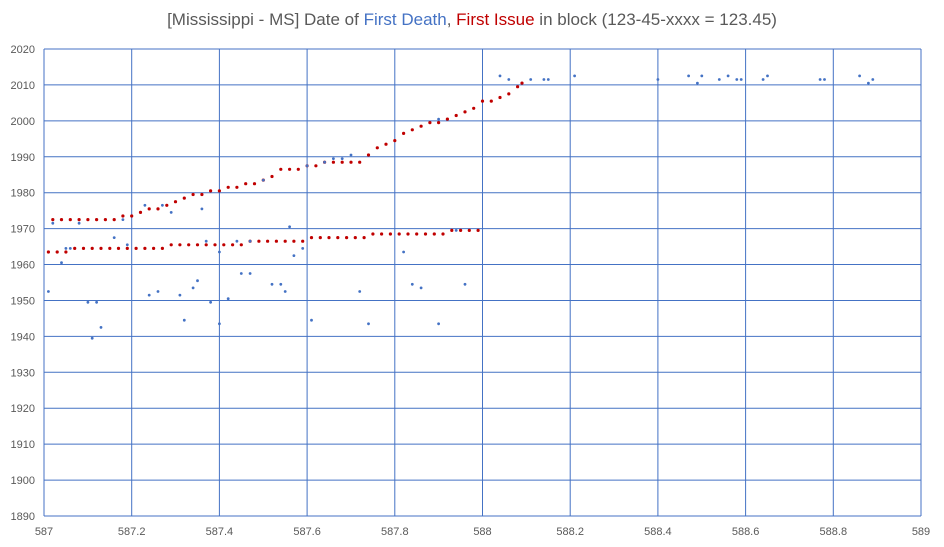  What do you see at coordinates (23, 122) in the screenshot?
I see `y-tick-label: 2000` at bounding box center [23, 122].